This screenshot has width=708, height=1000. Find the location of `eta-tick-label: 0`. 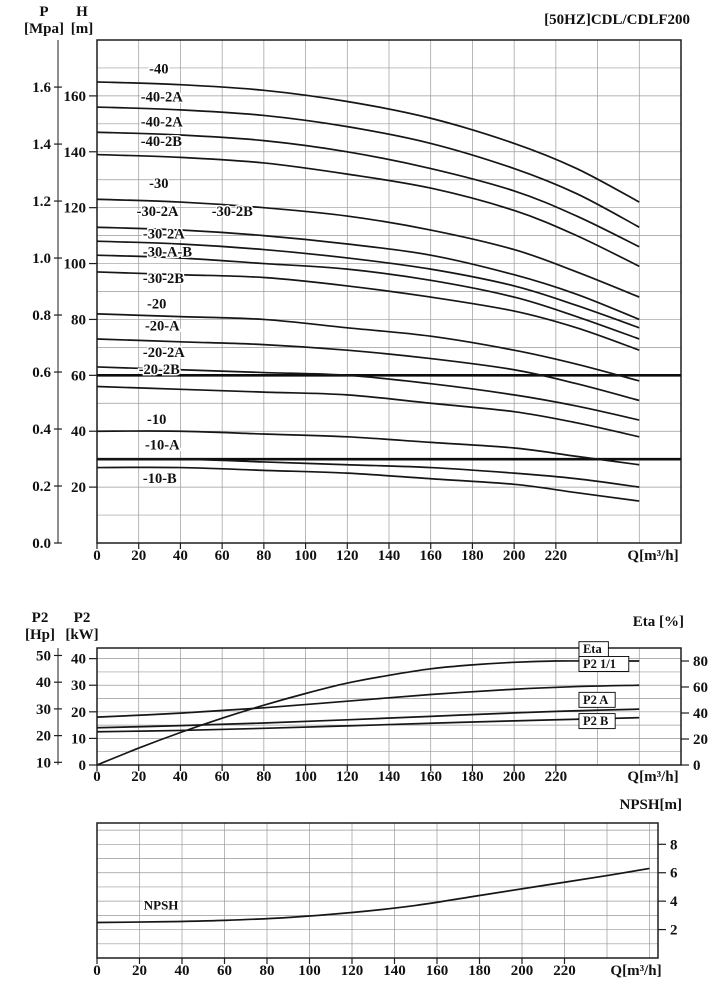

eta-tick-label: 0 is located at coordinates (697, 766).